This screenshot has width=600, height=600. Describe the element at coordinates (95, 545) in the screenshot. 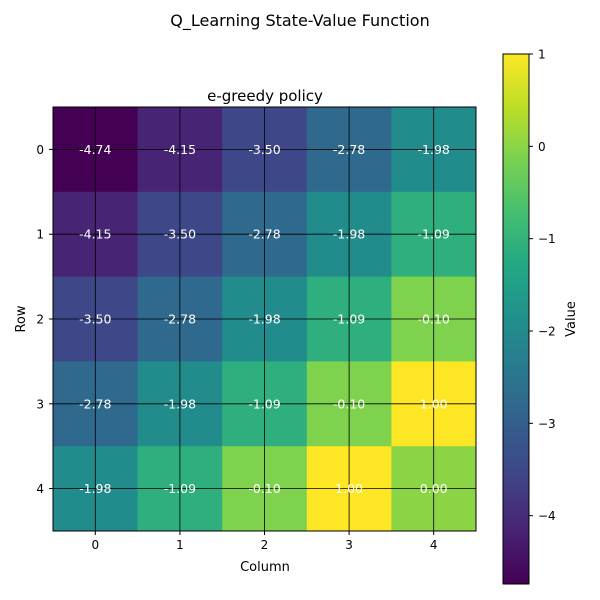

I see `x-tick-label: 0` at that location.